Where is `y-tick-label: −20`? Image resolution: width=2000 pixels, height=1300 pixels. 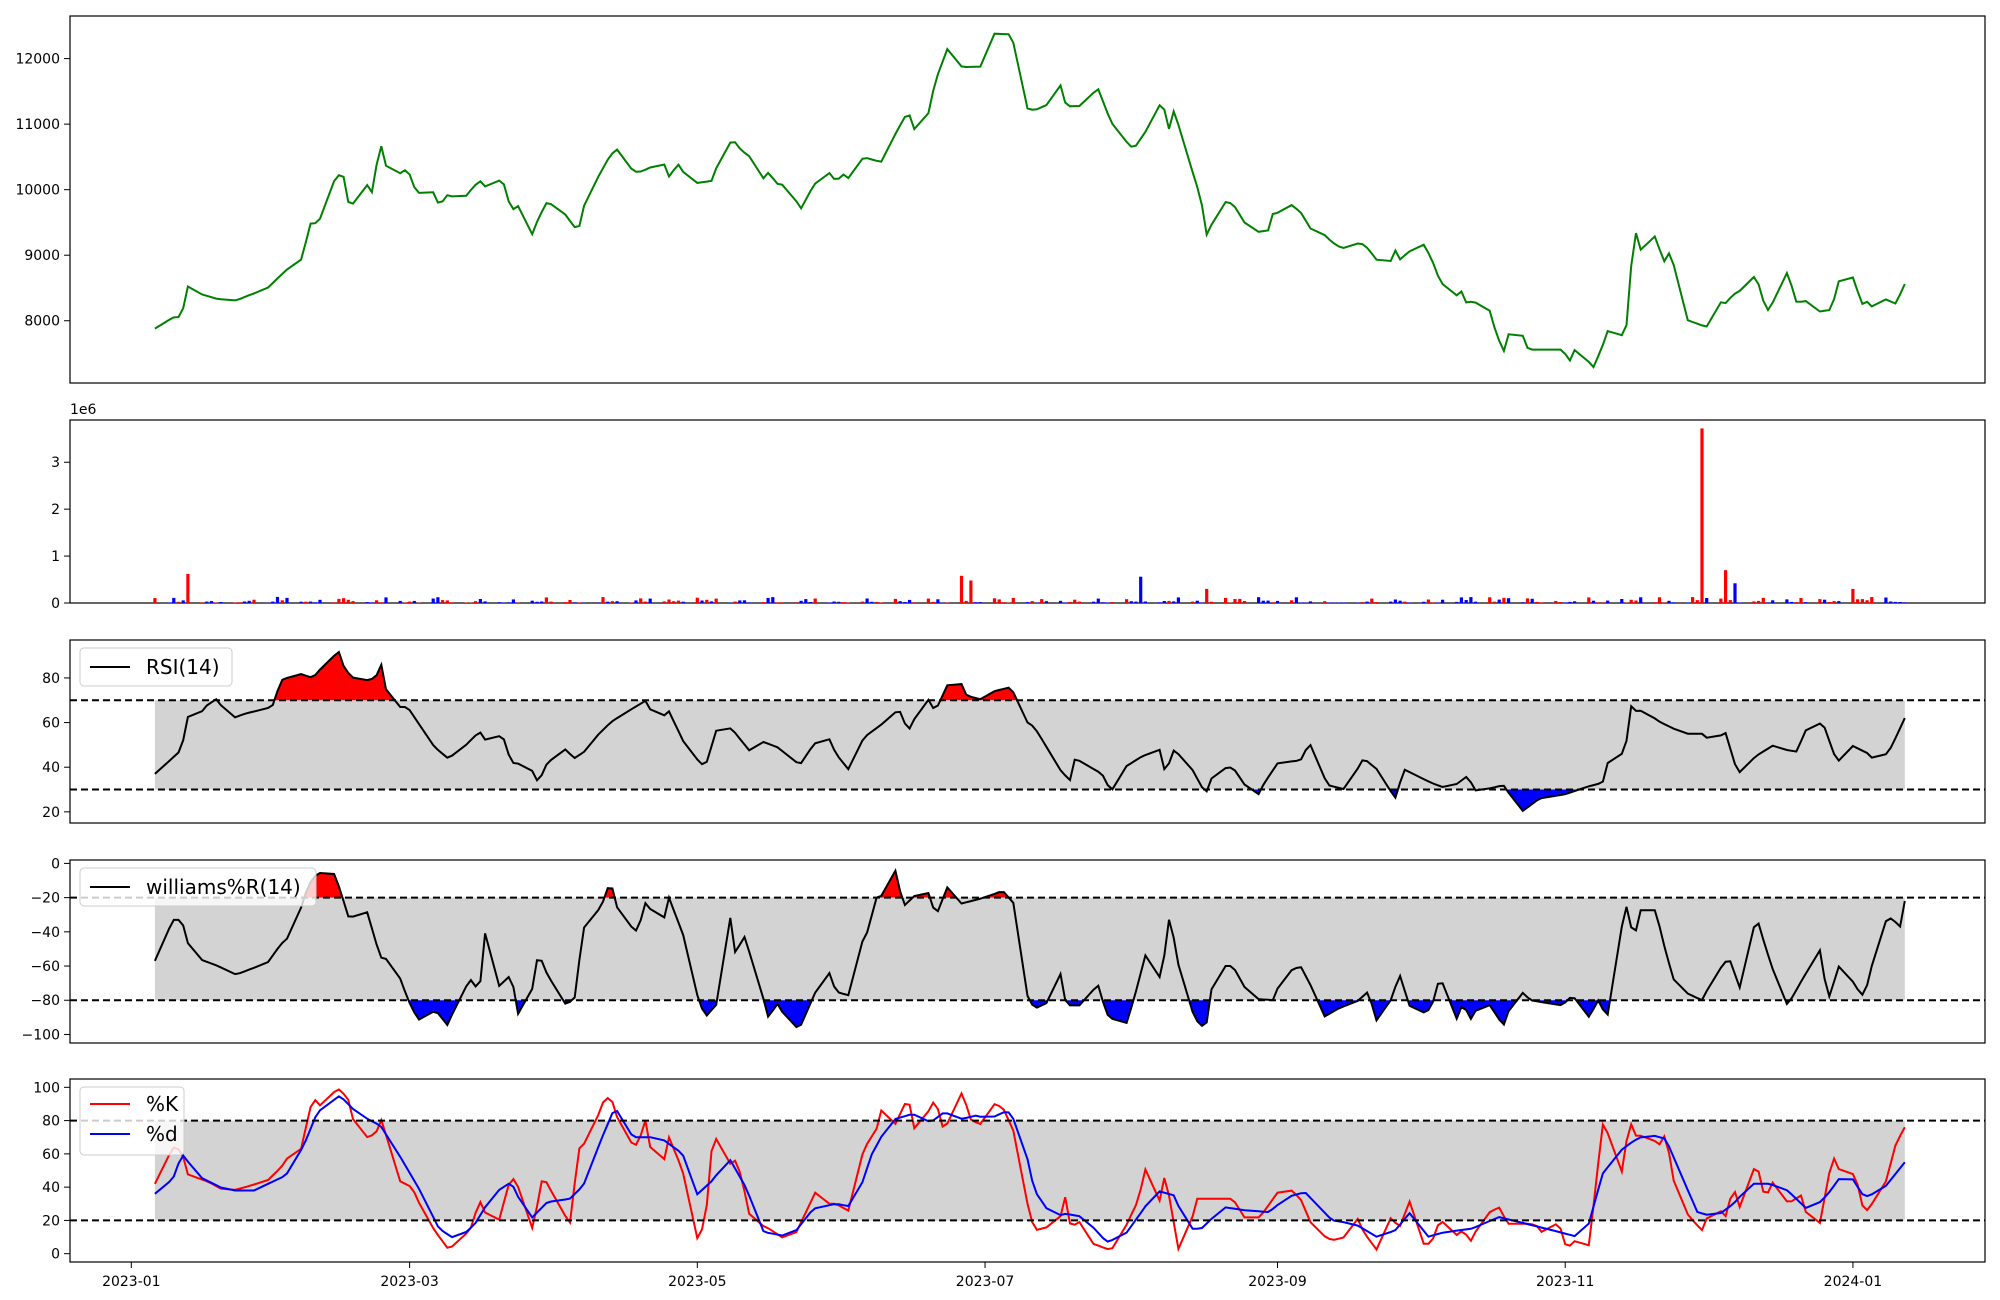 y-tick-label: −20 is located at coordinates (45, 899).